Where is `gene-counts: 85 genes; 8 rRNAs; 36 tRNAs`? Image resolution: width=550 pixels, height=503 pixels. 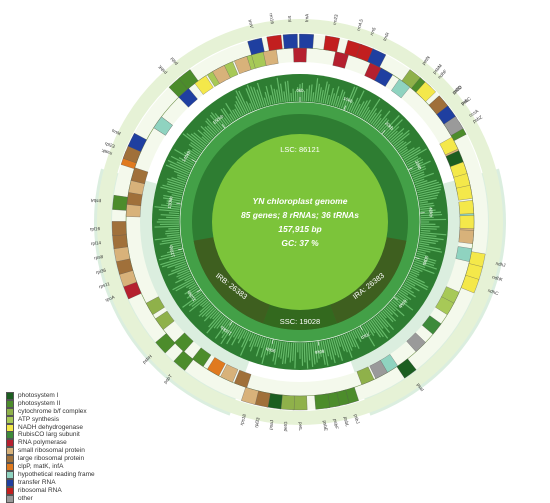 gene-counts: 85 genes; 8 rRNAs; 36 tRNAs is located at coordinates (300, 215).